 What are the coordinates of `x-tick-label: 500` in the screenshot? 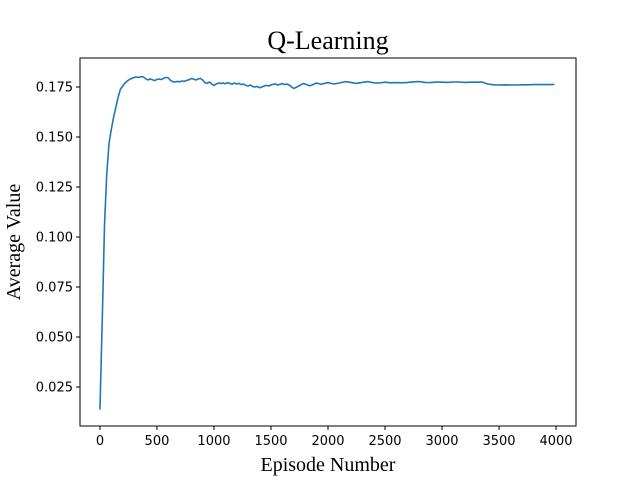 It's located at (157, 441).